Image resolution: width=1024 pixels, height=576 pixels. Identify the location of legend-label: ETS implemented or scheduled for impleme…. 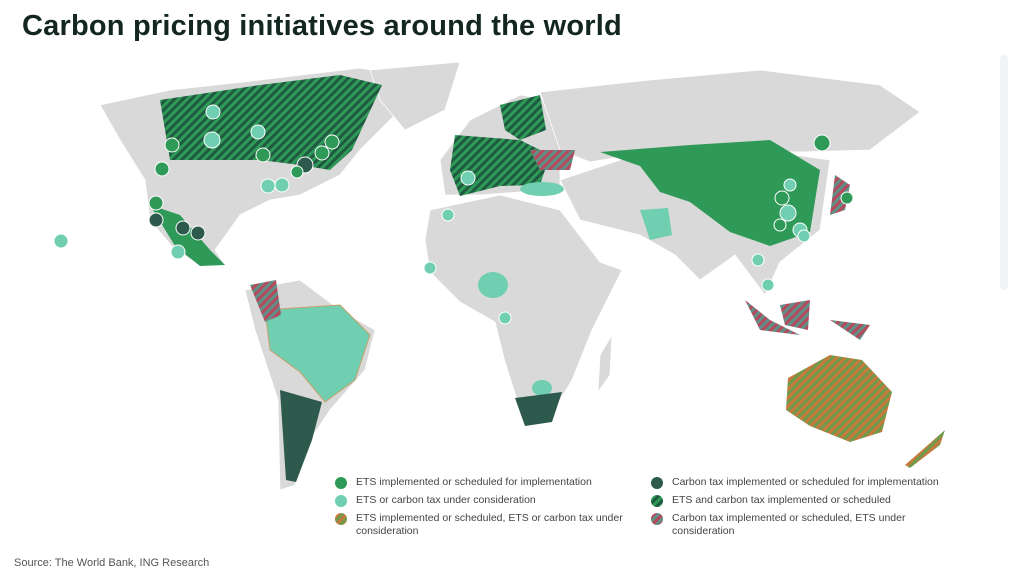
(474, 482).